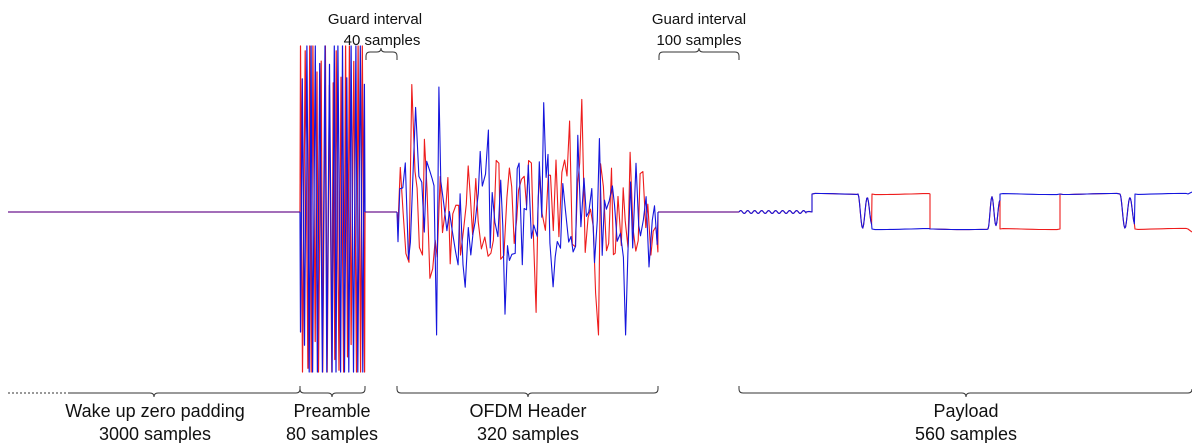 This screenshot has height=443, width=1192. What do you see at coordinates (965, 211) in the screenshot?
I see `payload-trace-blue` at bounding box center [965, 211].